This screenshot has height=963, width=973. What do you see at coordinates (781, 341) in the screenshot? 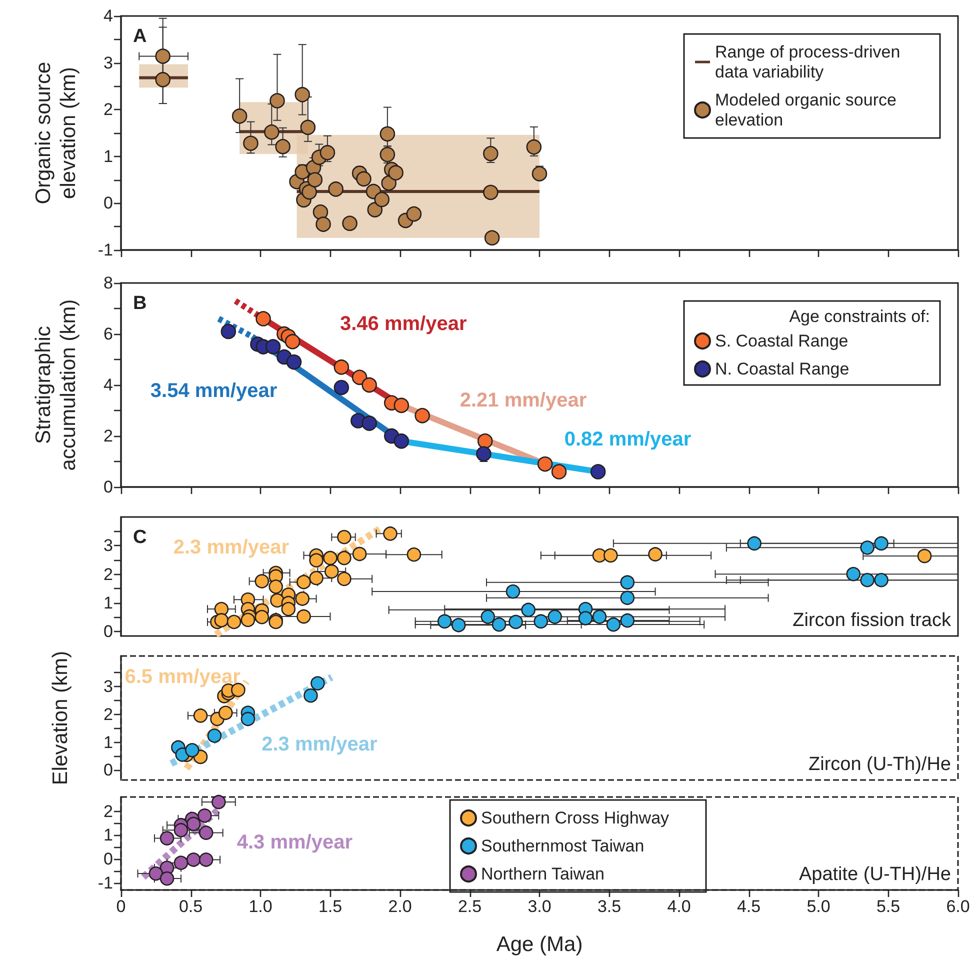
I see `legend-label: S. Coastal Range` at bounding box center [781, 341].